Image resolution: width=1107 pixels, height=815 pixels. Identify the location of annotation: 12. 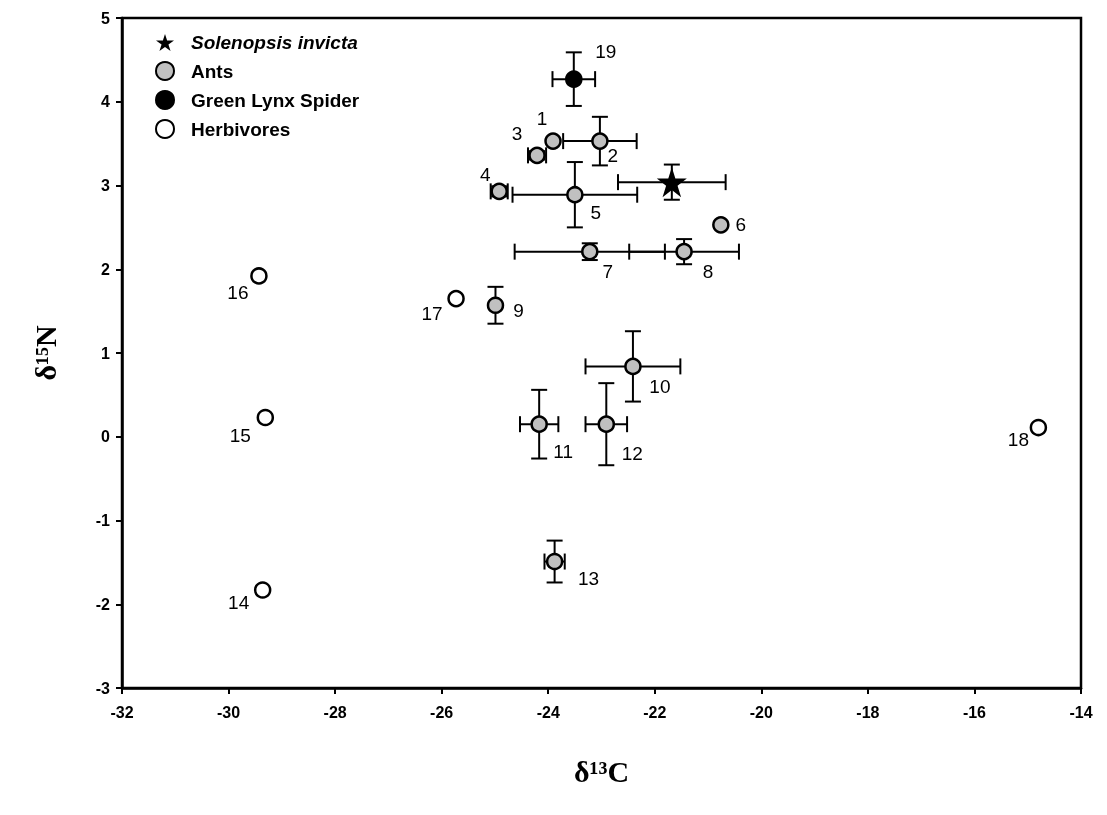
(632, 453).